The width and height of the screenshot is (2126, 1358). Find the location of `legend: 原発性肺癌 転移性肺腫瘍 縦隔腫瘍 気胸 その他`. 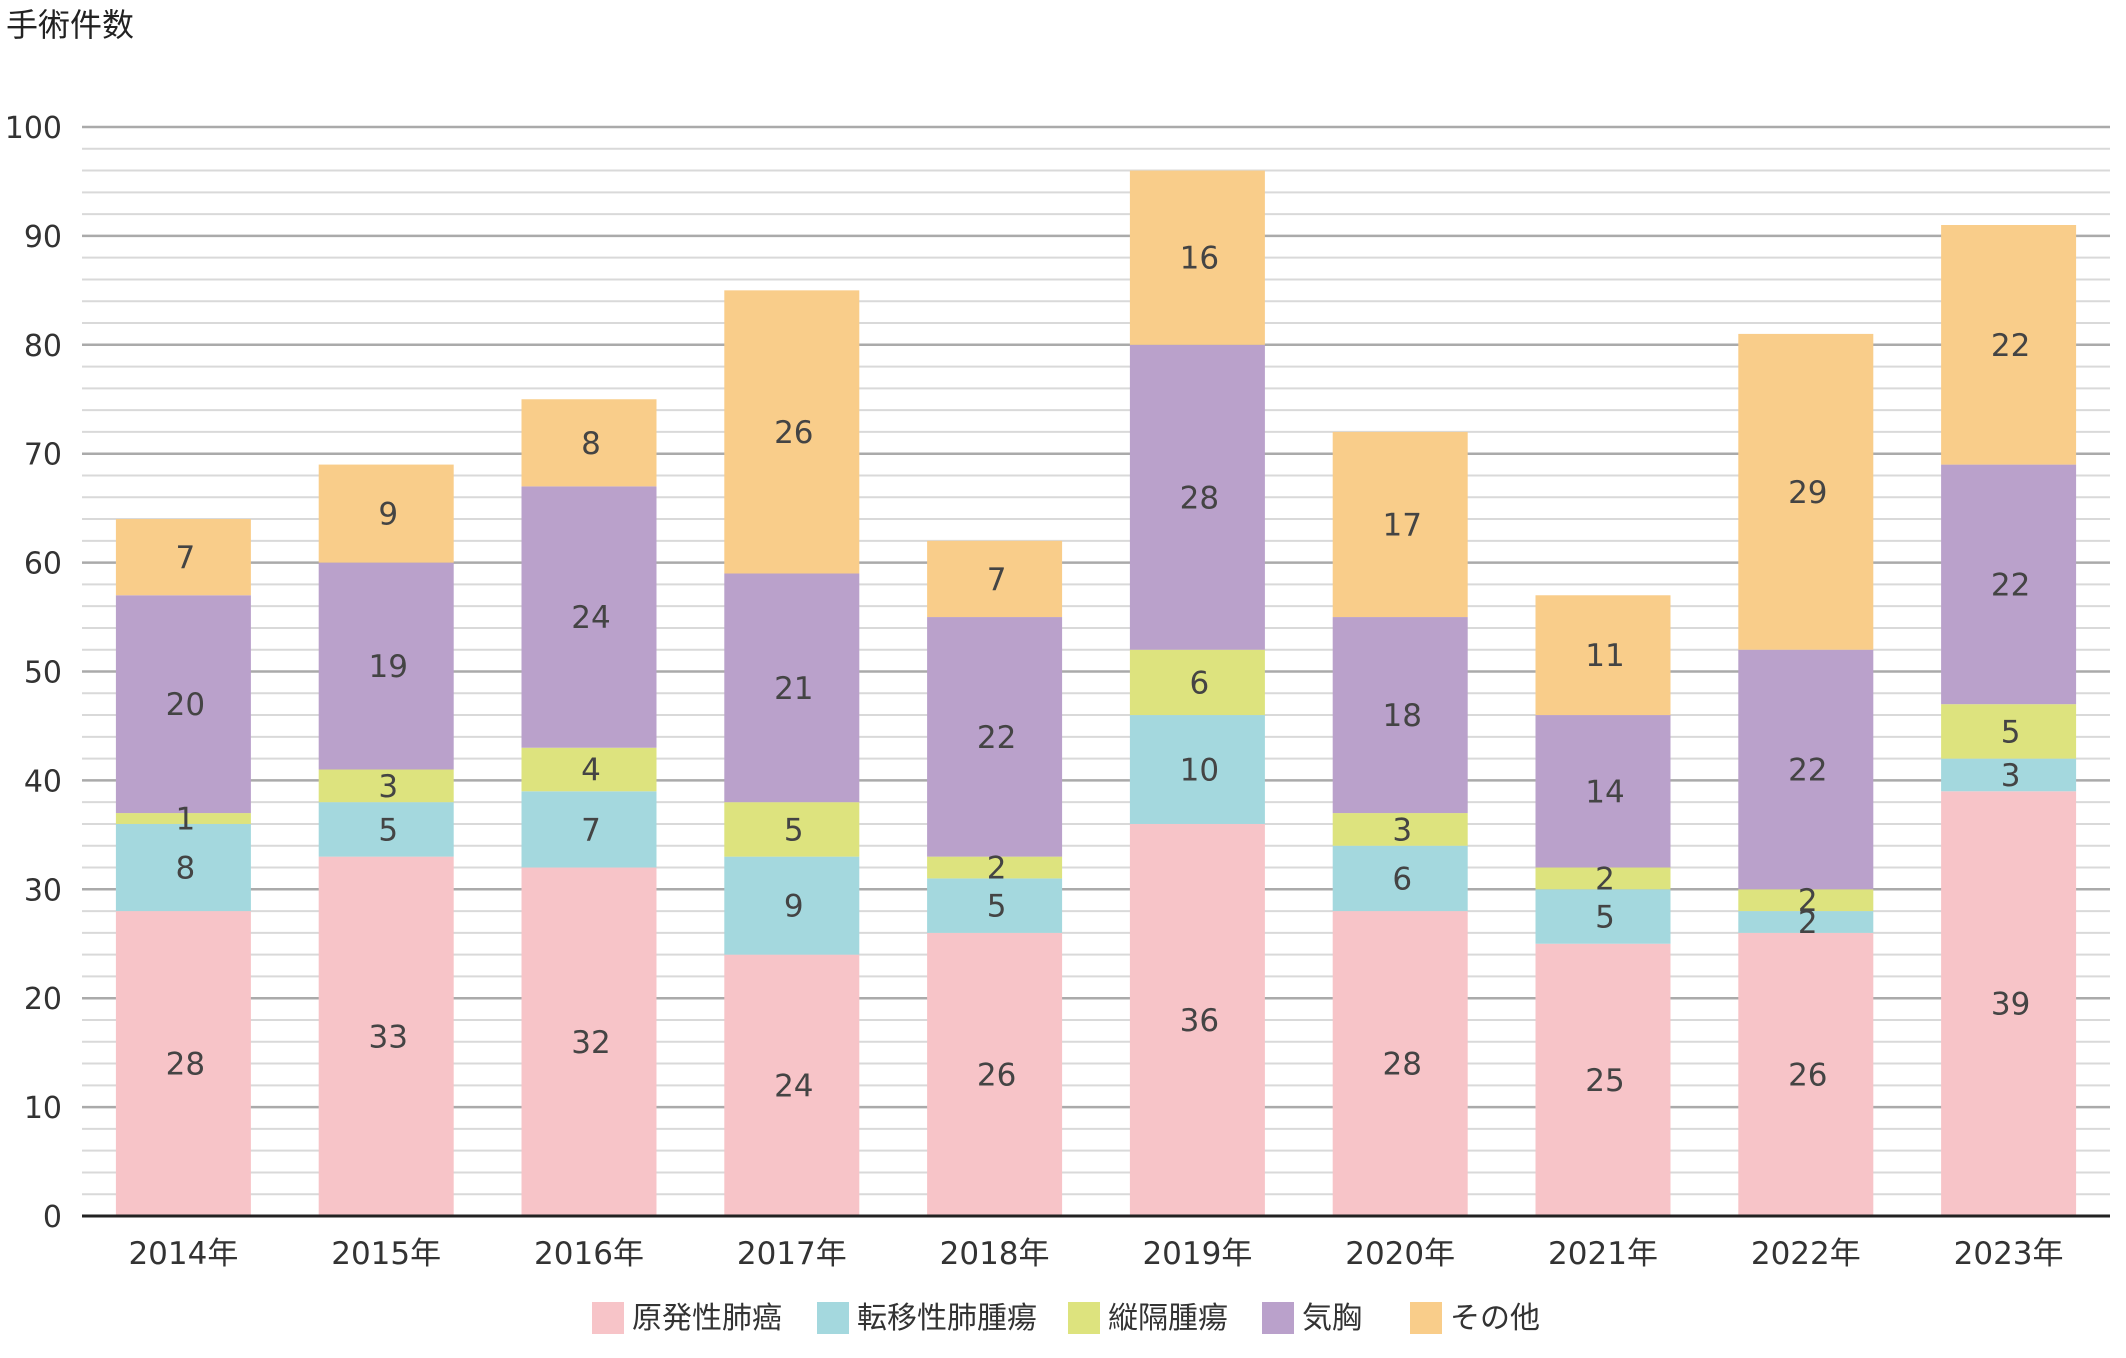

legend: 原発性肺癌 転移性肺腫瘍 縦隔腫瘍 気胸 その他 is located at coordinates (1066, 1318).